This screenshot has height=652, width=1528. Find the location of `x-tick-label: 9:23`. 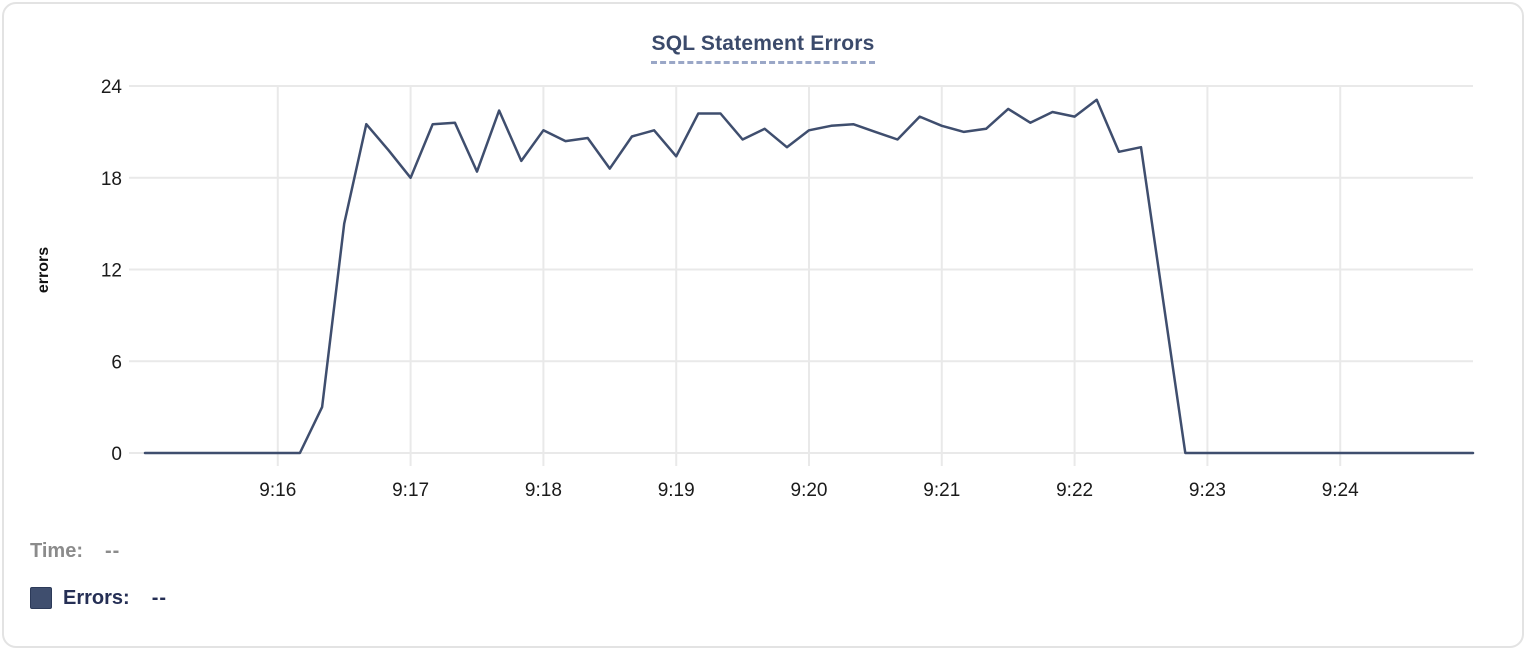

x-tick-label: 9:23 is located at coordinates (1207, 490).